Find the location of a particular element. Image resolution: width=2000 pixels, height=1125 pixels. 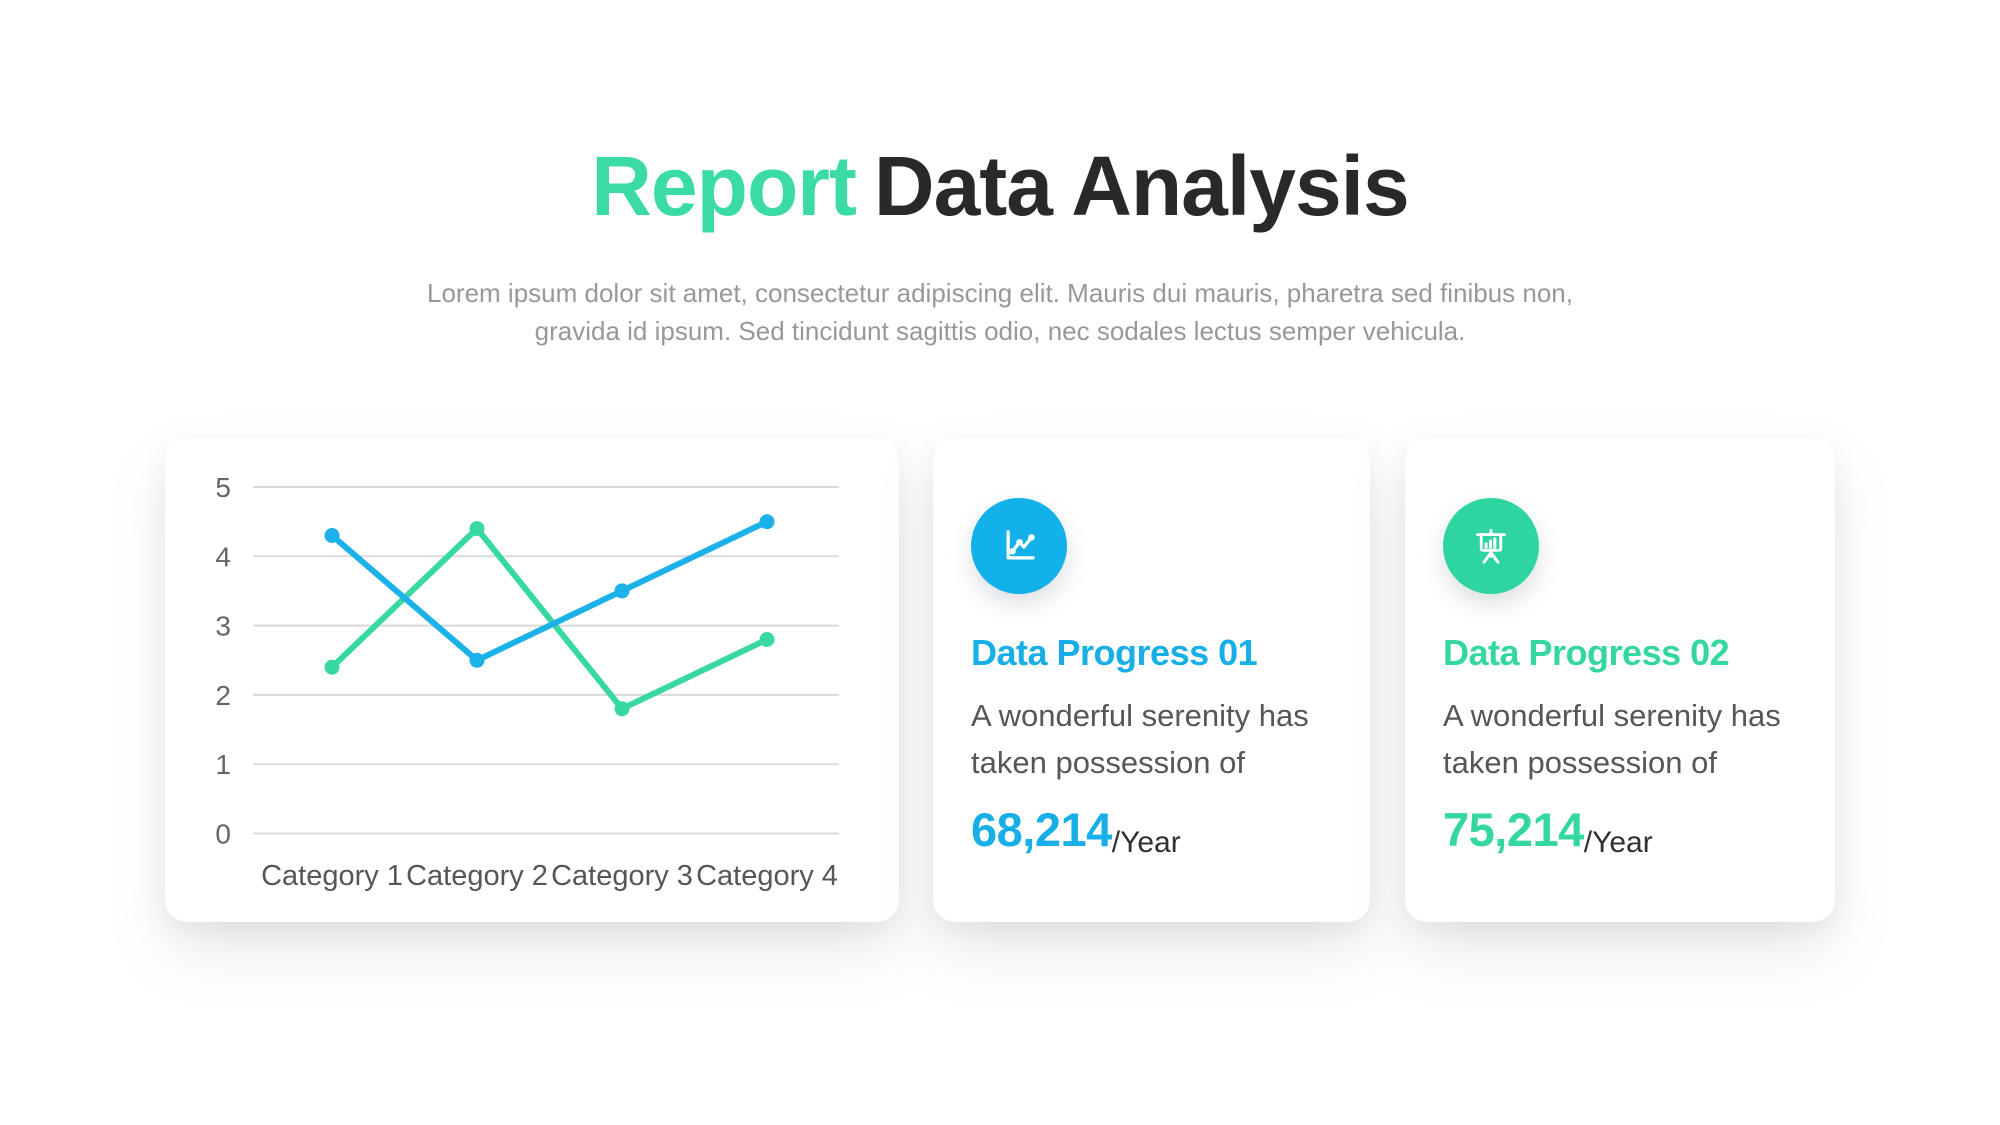

presentation-board-icon-glyph is located at coordinates (1491, 546).